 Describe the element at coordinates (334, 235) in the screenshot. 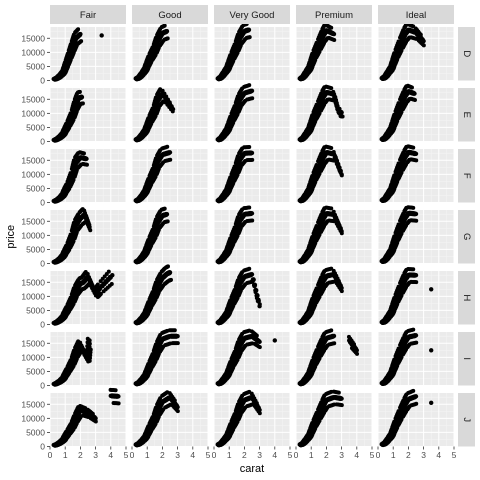

I see `panel-g-premium` at that location.